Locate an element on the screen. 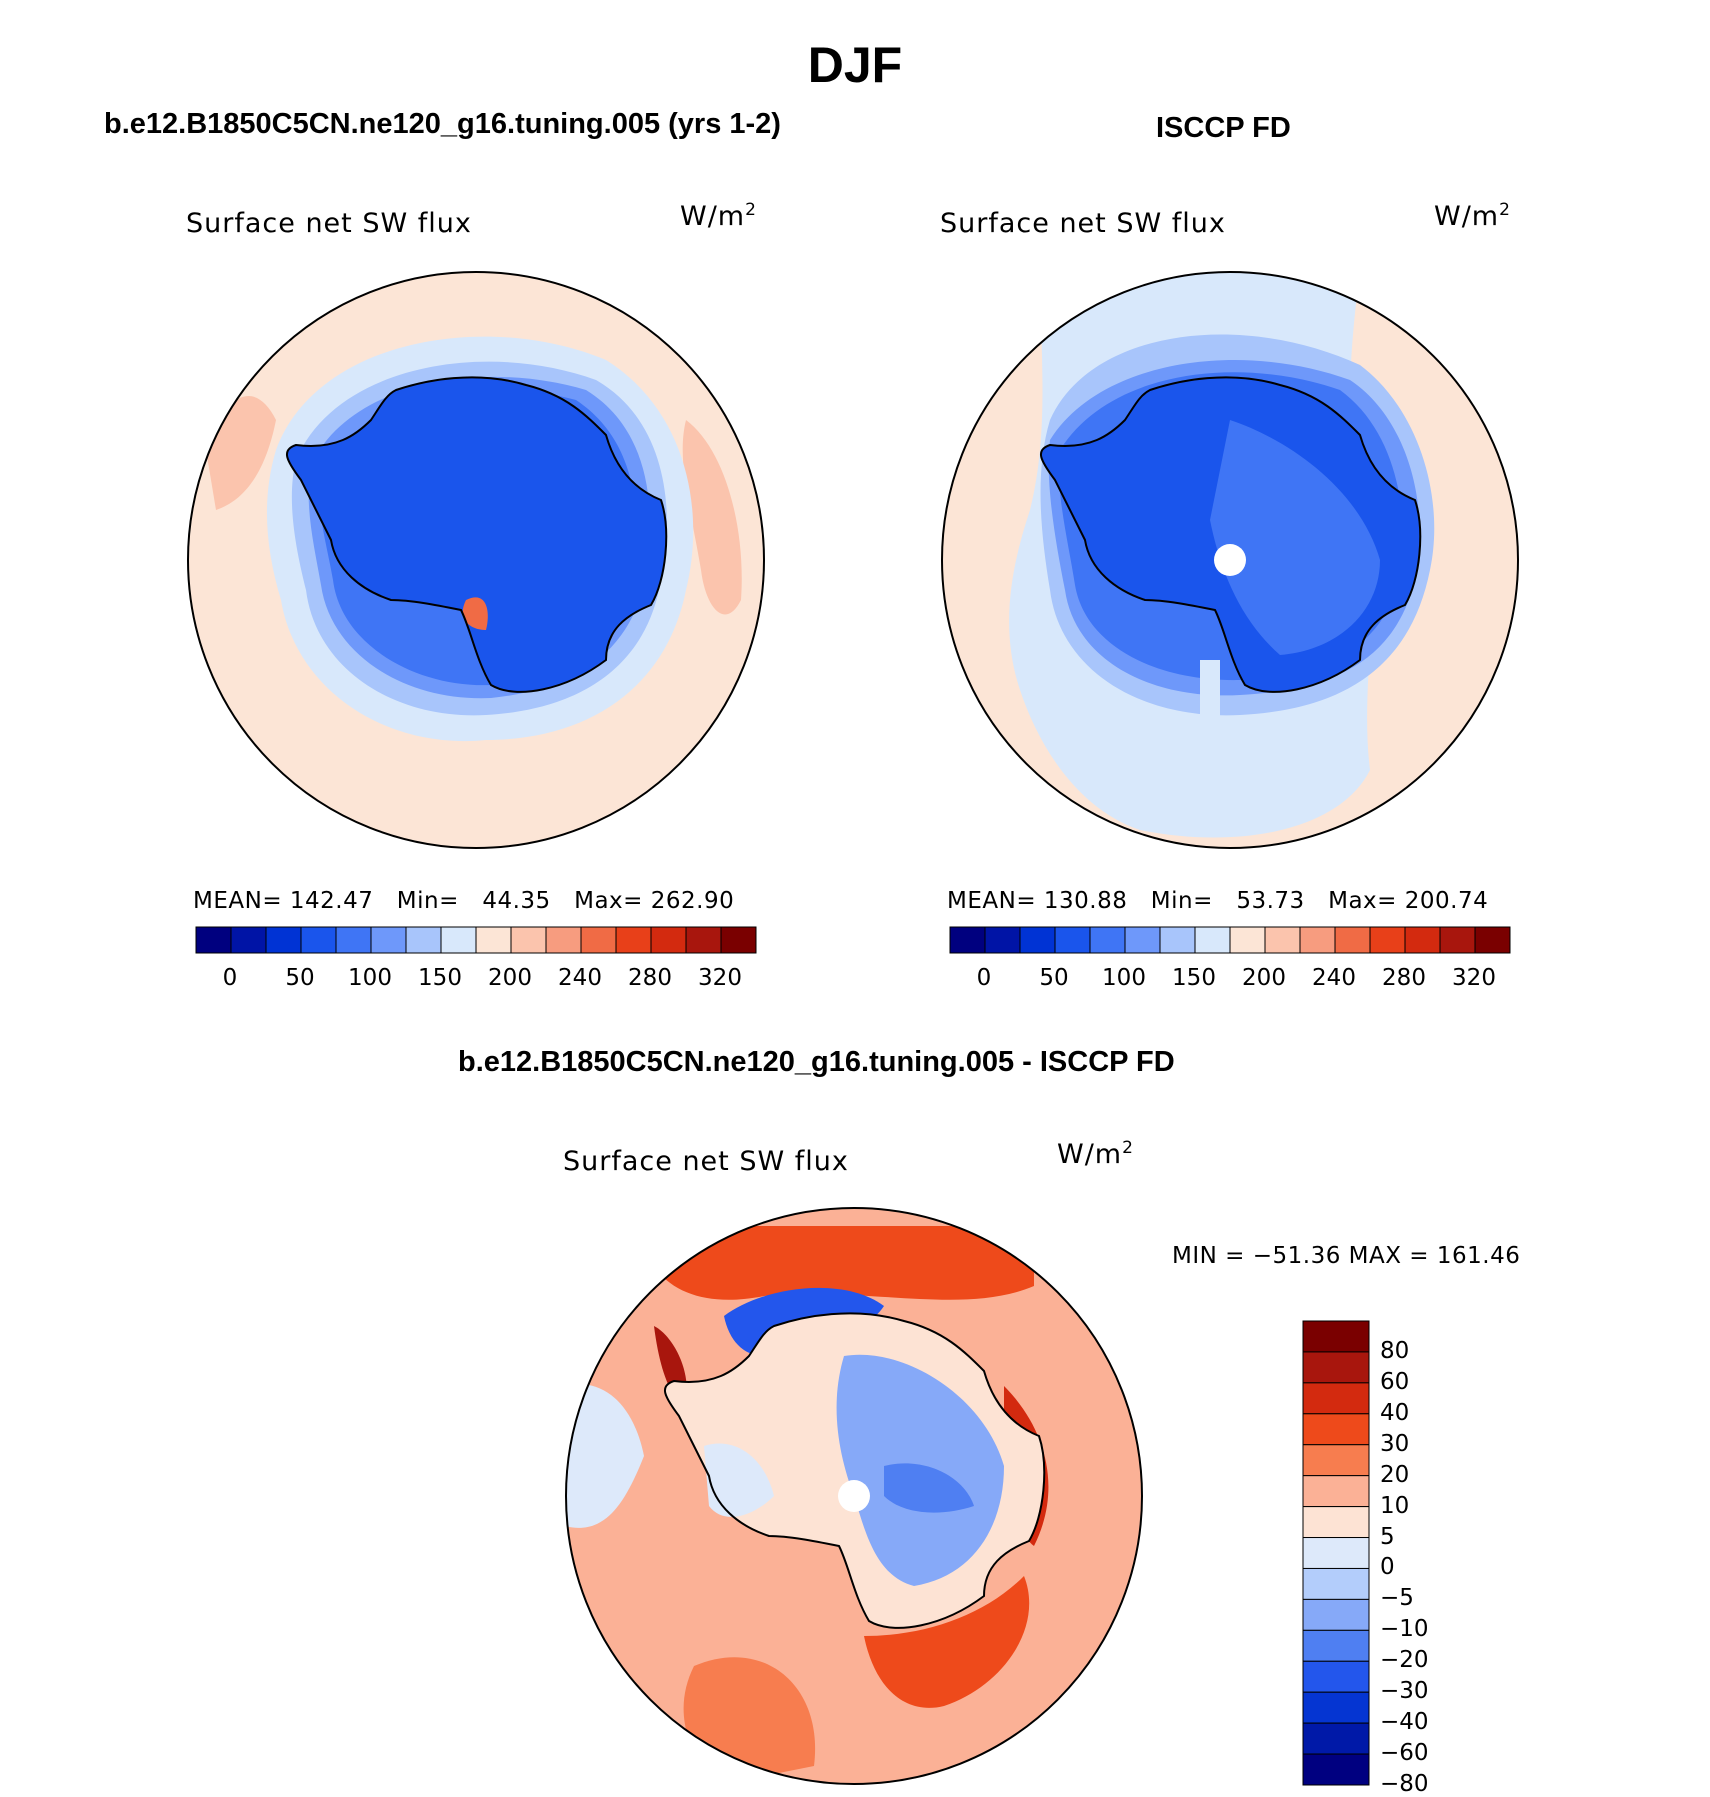 The height and width of the screenshot is (1797, 1710). panel3-polar-hole is located at coordinates (854, 1496).